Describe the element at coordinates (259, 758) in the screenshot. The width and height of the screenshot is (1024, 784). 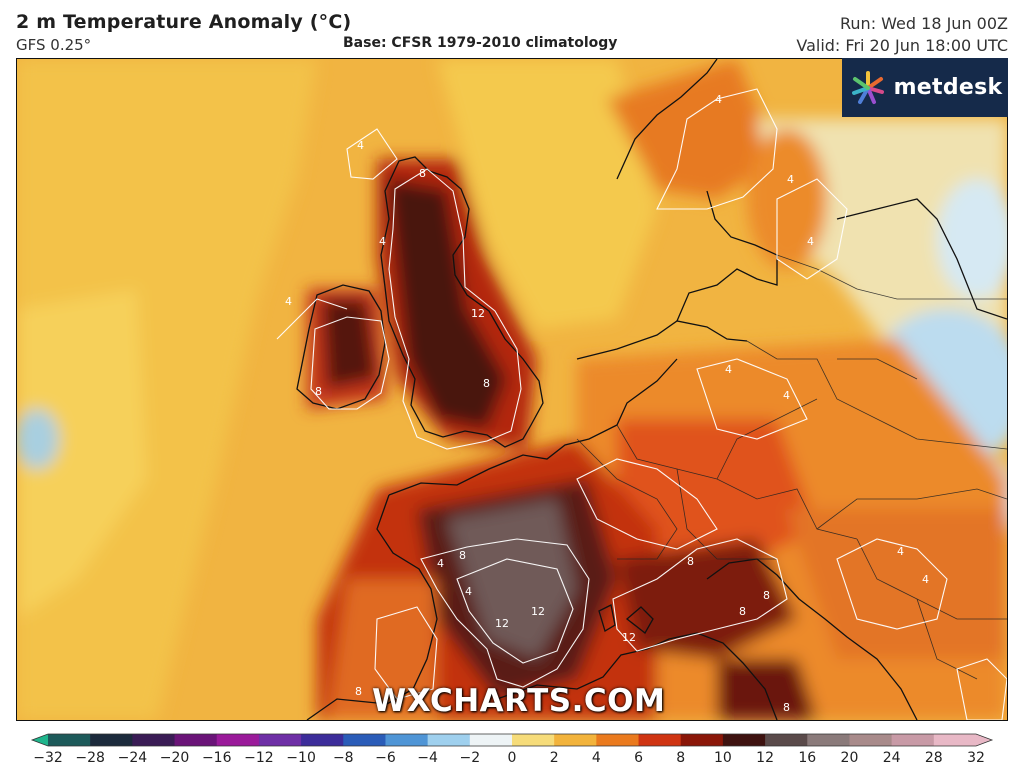
I see `colorbar-tick-label: −12` at that location.